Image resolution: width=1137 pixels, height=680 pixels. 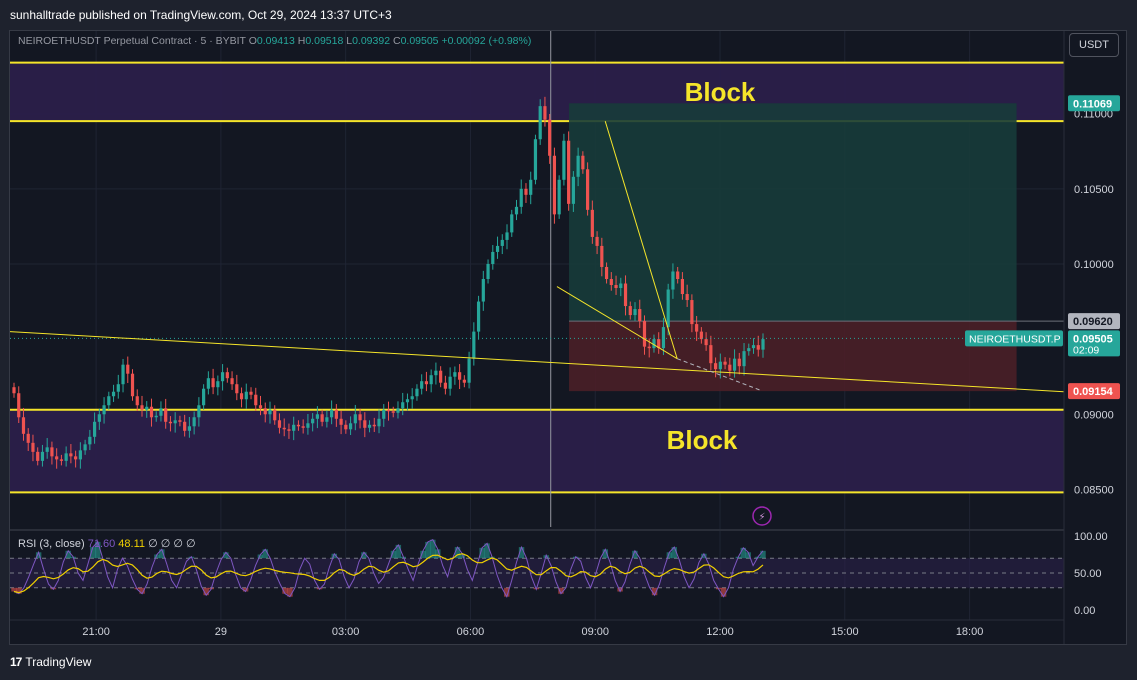 I want to click on price-tag-label: 0.09620, so click(x=1093, y=322).